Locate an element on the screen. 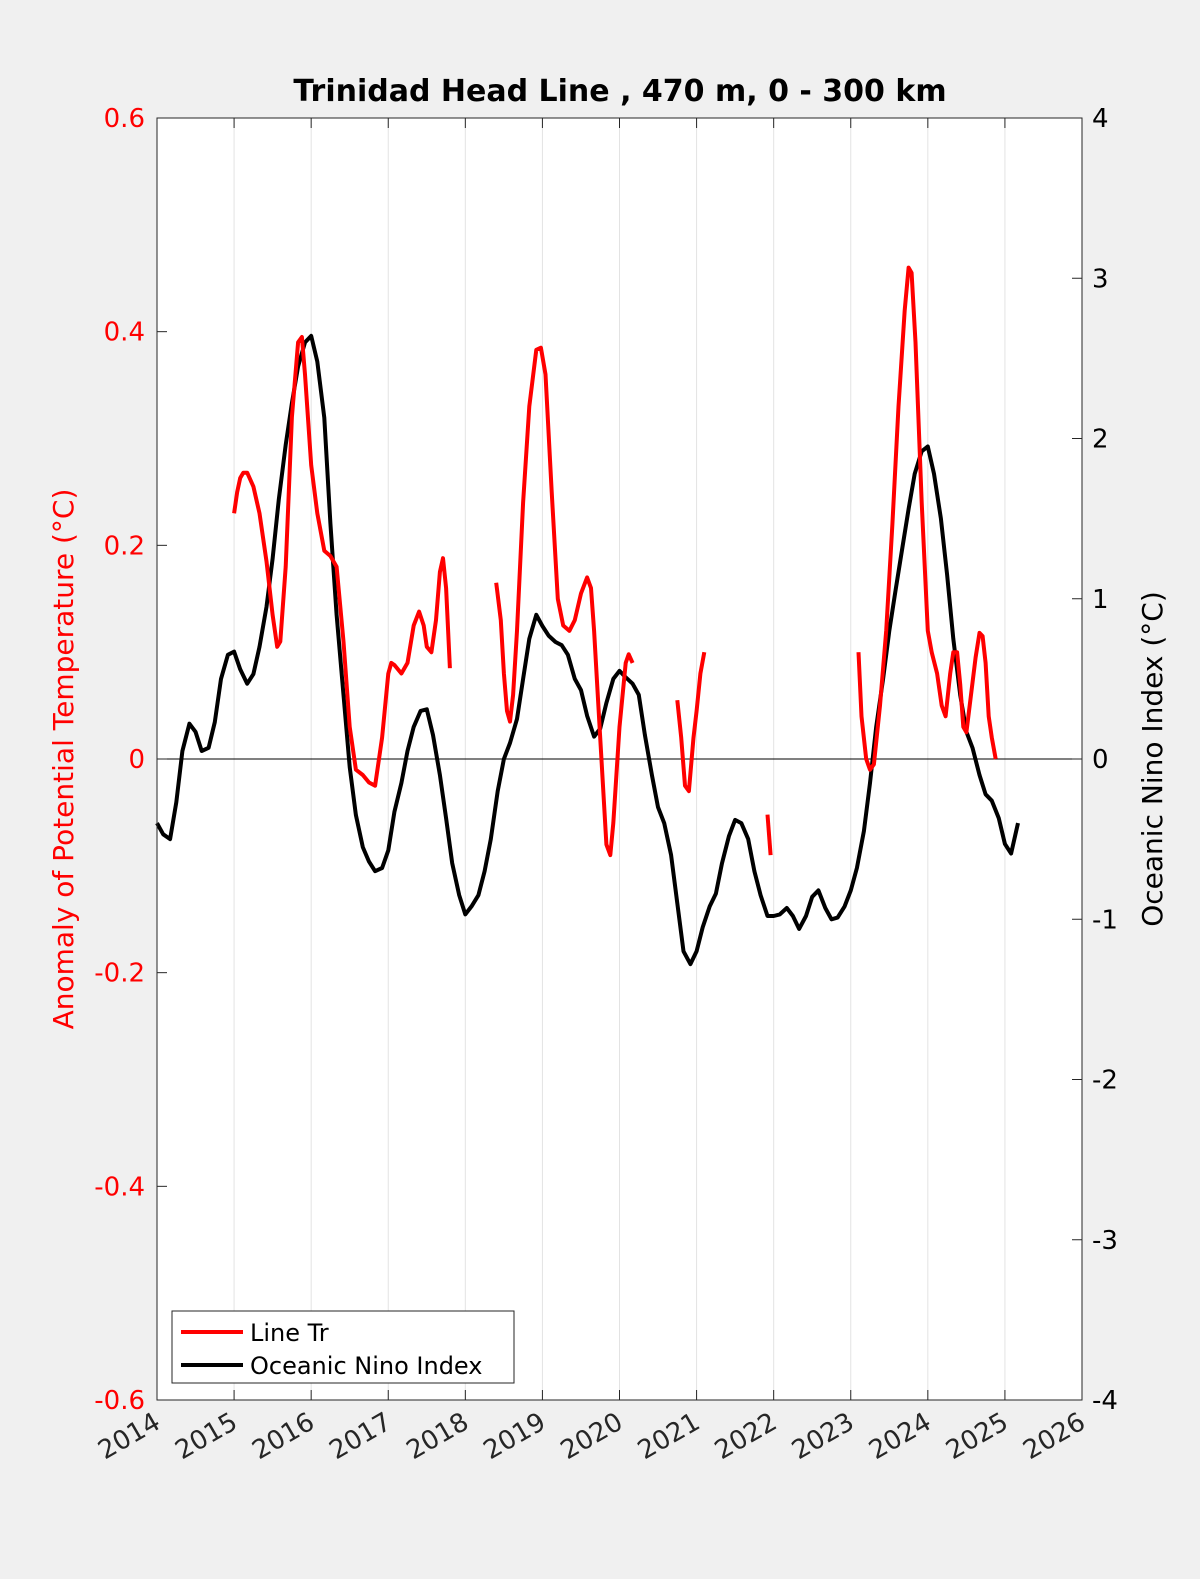 This screenshot has height=1579, width=1200. y-right-tick-label: -1 is located at coordinates (1105, 920).